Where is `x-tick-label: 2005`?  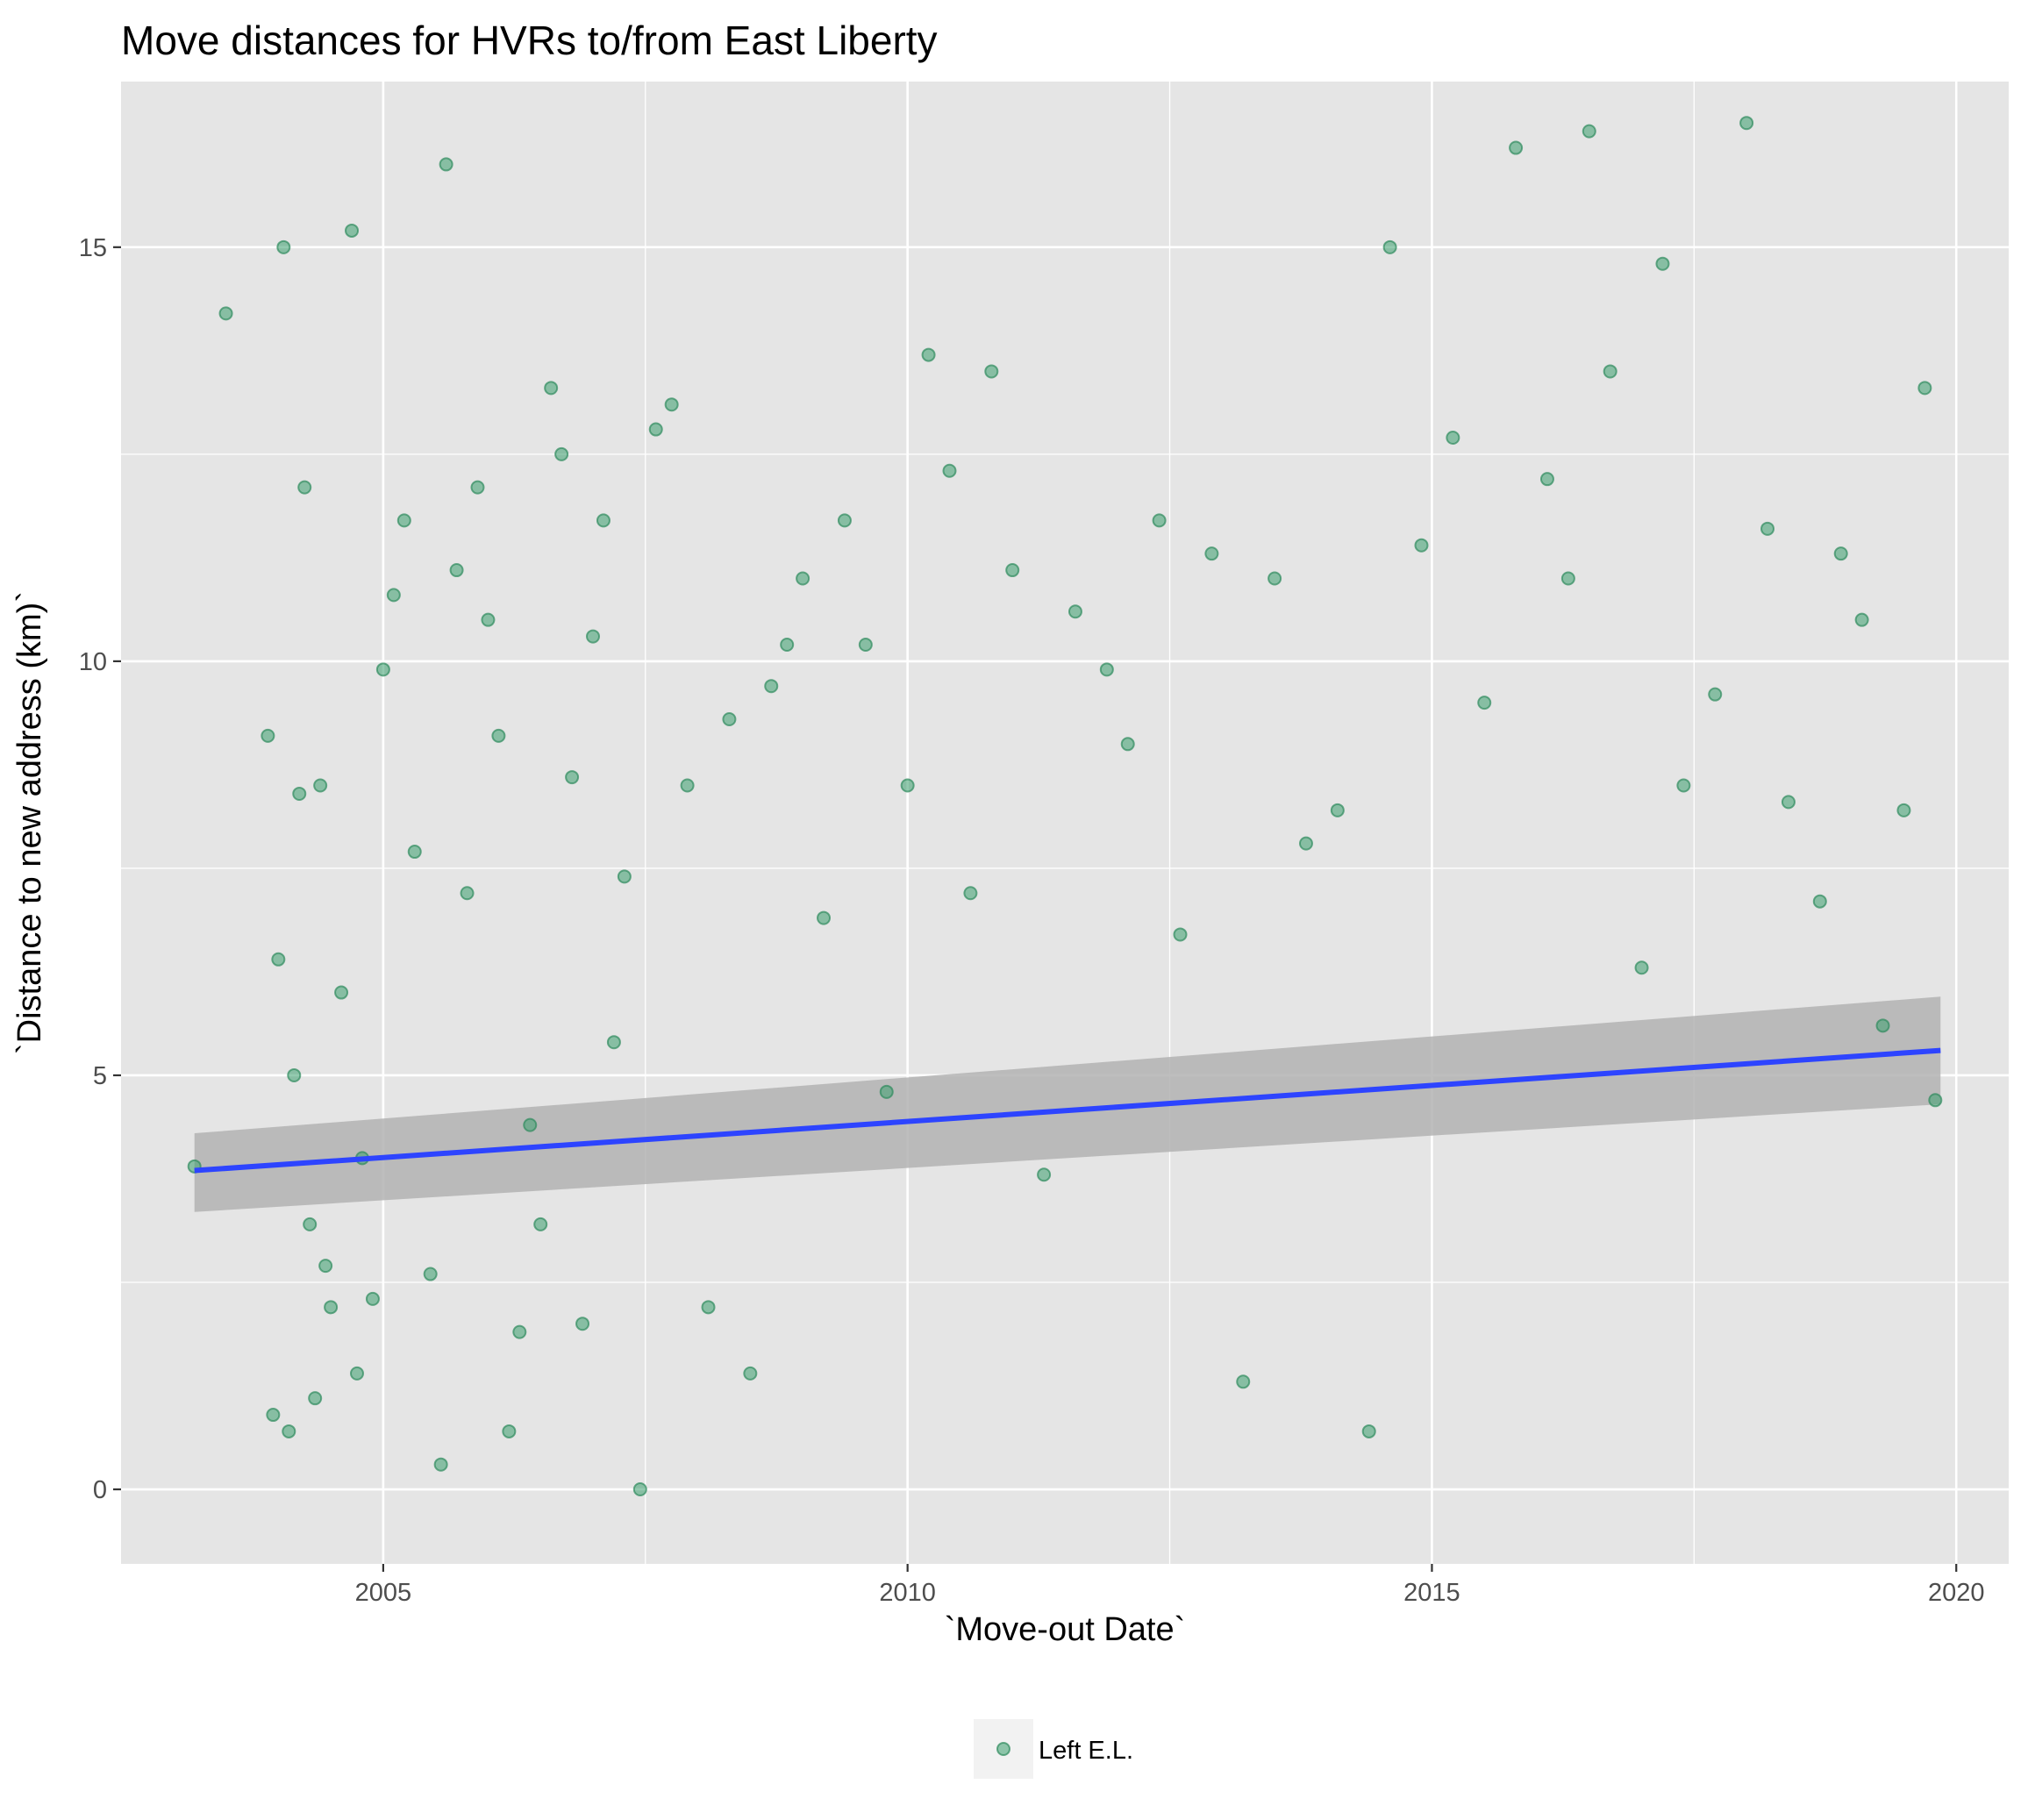
x-tick-label: 2005 is located at coordinates (383, 1593).